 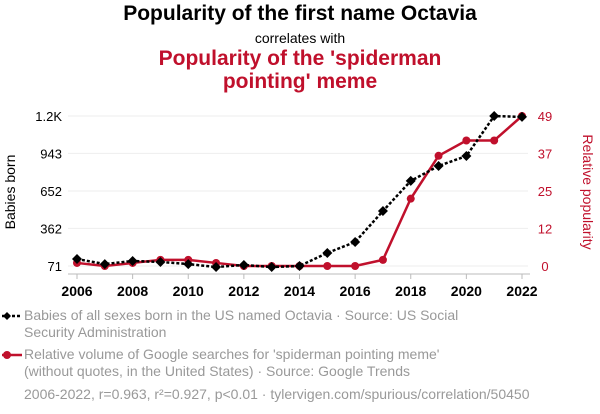 I want to click on y2-axis-title: Relative popularity, so click(x=588, y=191).